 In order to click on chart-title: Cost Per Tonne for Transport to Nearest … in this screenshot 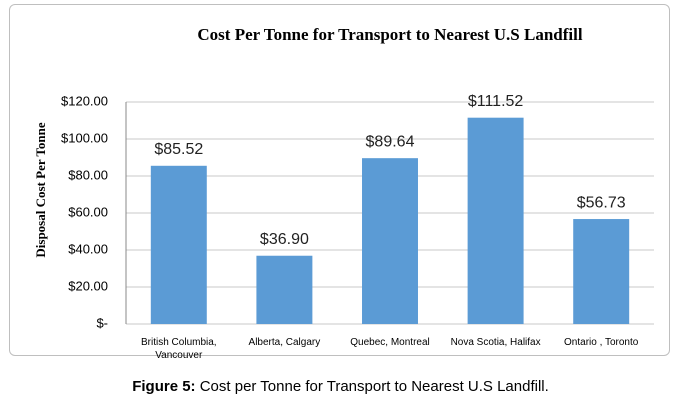, I will do `click(390, 34)`.